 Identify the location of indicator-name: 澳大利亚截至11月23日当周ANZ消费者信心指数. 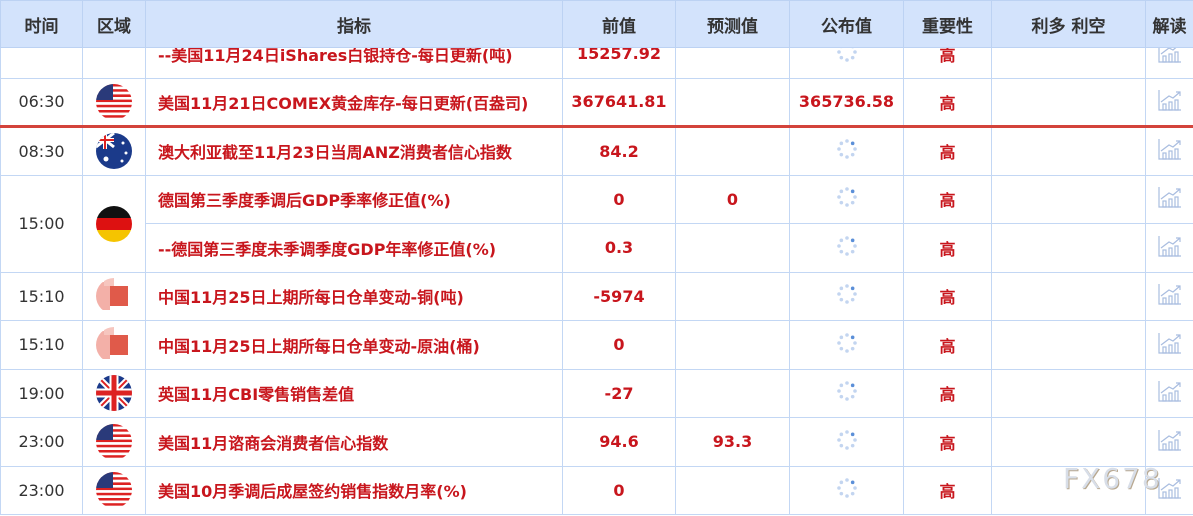
(354, 151).